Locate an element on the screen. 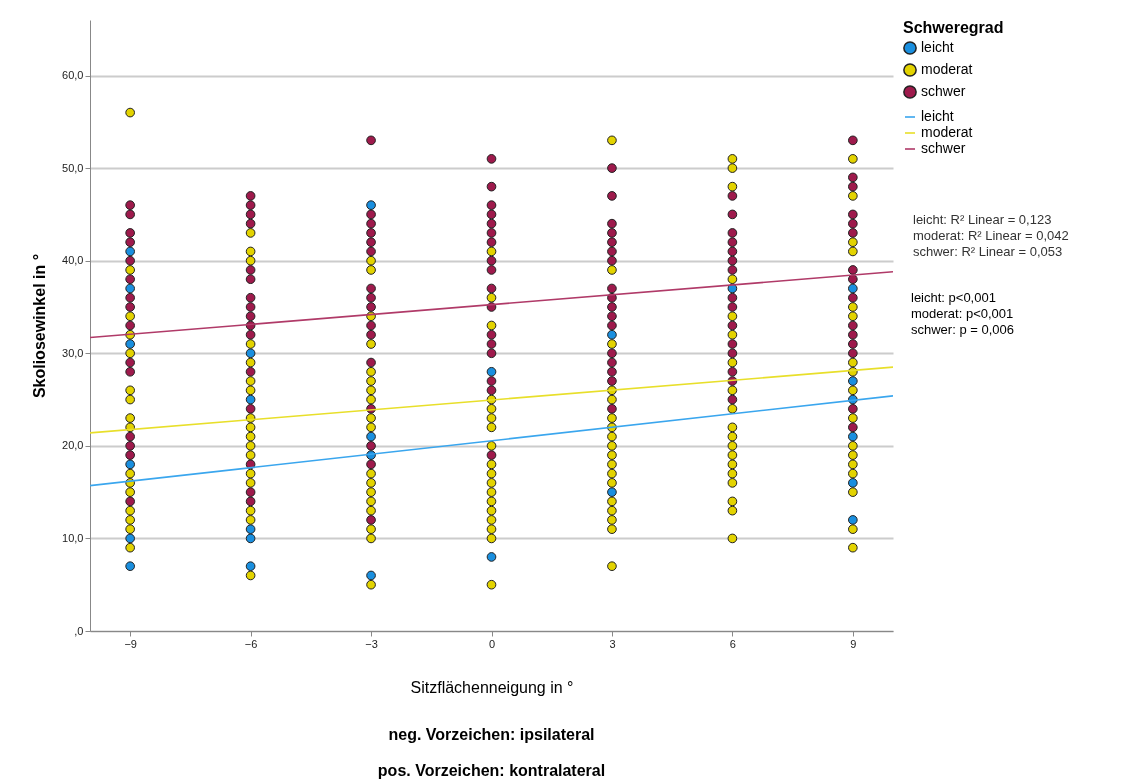 This screenshot has width=1131, height=780. y-tick-label: 20,0 is located at coordinates (73, 445).